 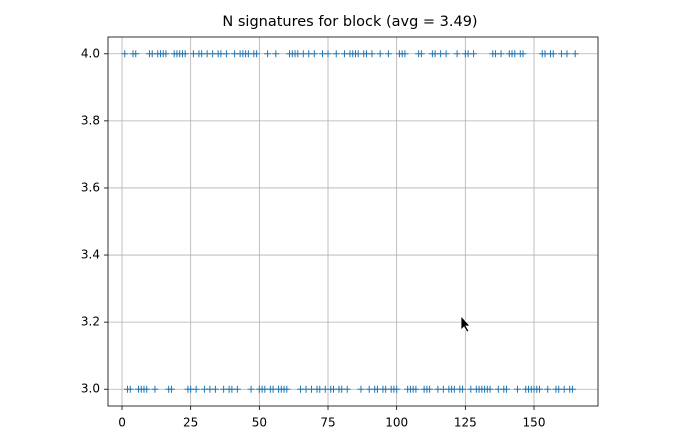 I want to click on x-tick-label: 0, so click(x=122, y=423).